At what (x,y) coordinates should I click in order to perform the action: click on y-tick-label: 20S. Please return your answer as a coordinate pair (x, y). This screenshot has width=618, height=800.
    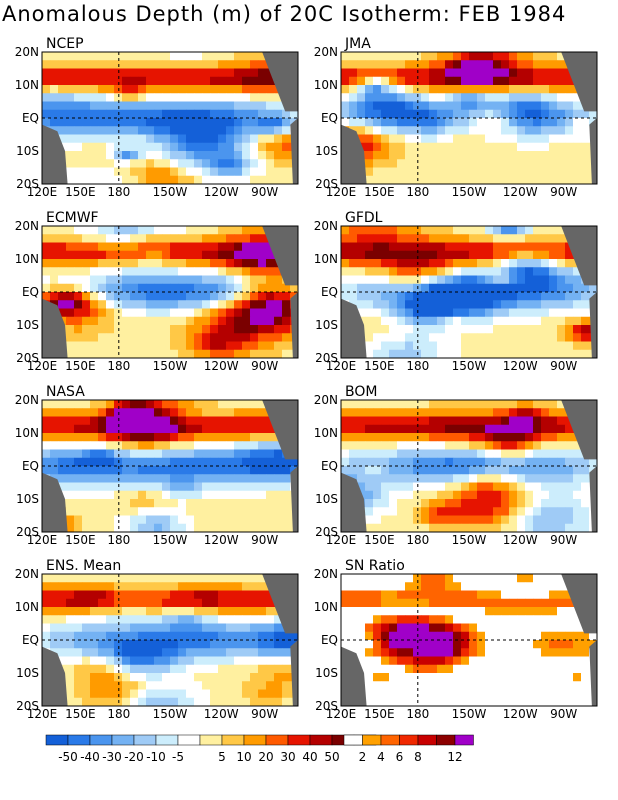
    Looking at the image, I should click on (27, 184).